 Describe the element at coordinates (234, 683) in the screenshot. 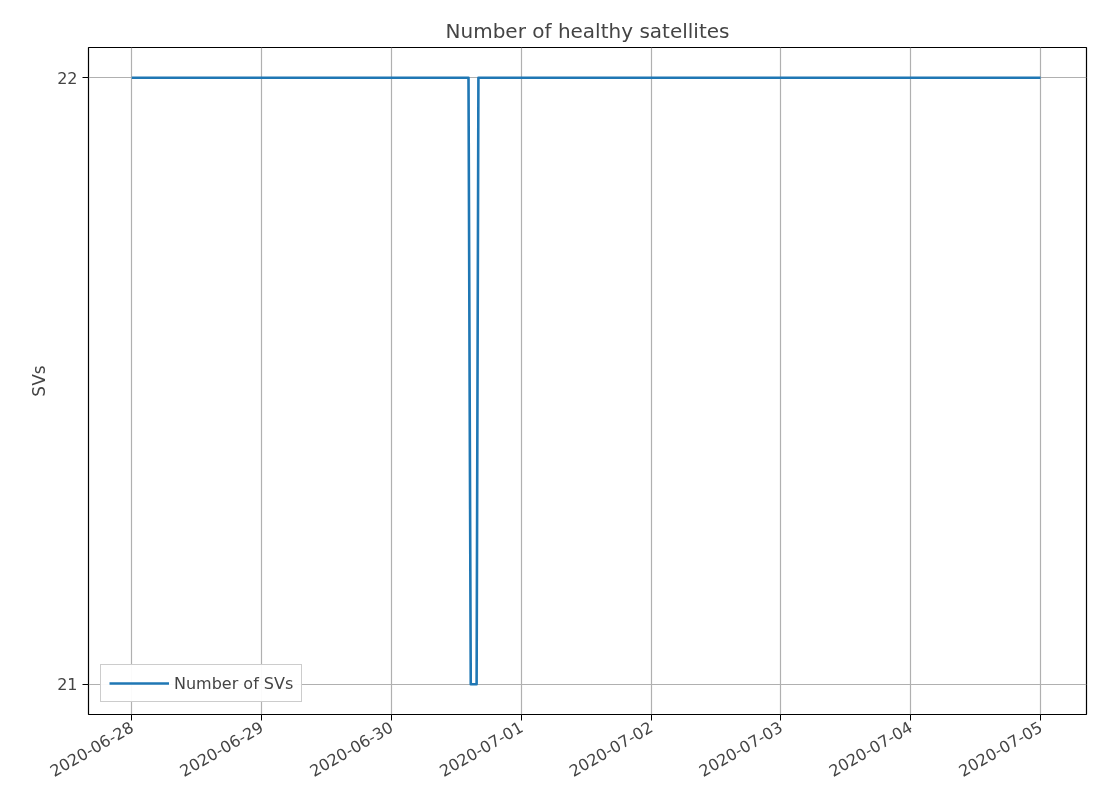

I see `legend-label: Number of SVs` at that location.